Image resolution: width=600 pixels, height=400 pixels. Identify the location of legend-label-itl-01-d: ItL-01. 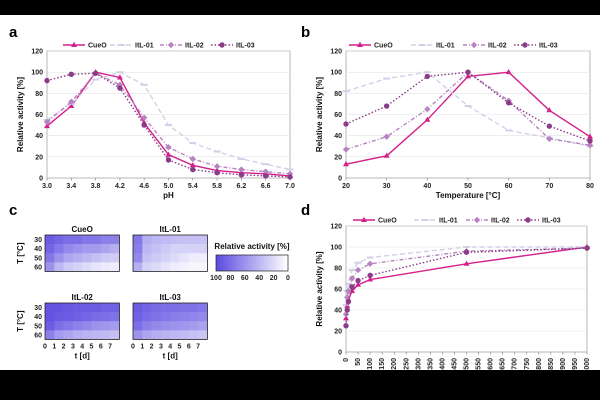
(448, 221).